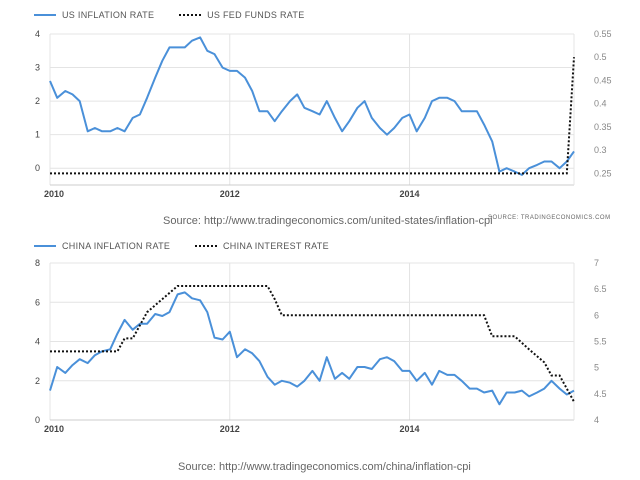 The height and width of the screenshot is (480, 640). What do you see at coordinates (603, 34) in the screenshot?
I see `y2-tick-label: 0.55` at bounding box center [603, 34].